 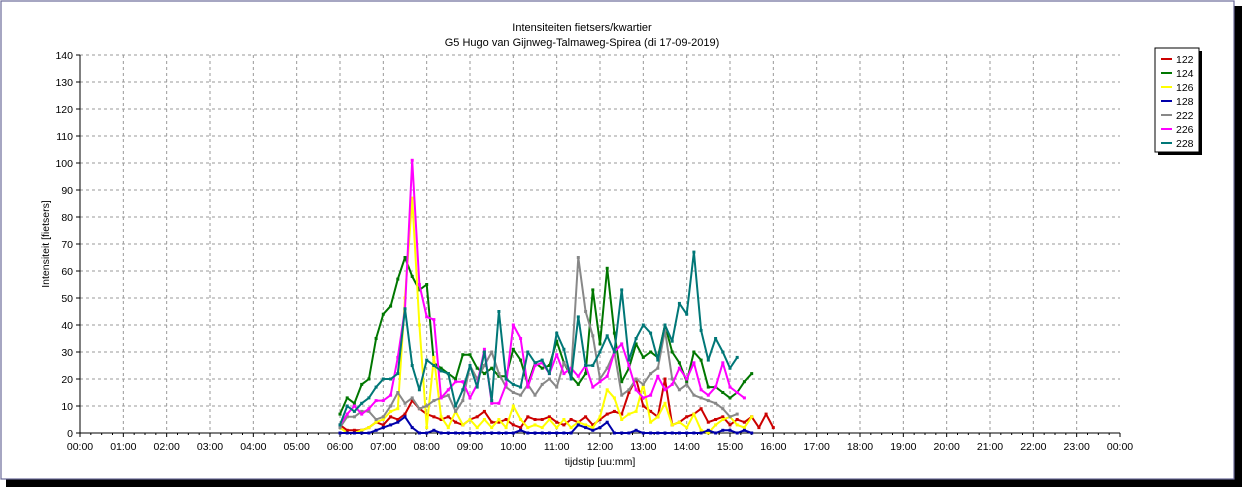 What do you see at coordinates (1185, 60) in the screenshot?
I see `legend-label: 122` at bounding box center [1185, 60].